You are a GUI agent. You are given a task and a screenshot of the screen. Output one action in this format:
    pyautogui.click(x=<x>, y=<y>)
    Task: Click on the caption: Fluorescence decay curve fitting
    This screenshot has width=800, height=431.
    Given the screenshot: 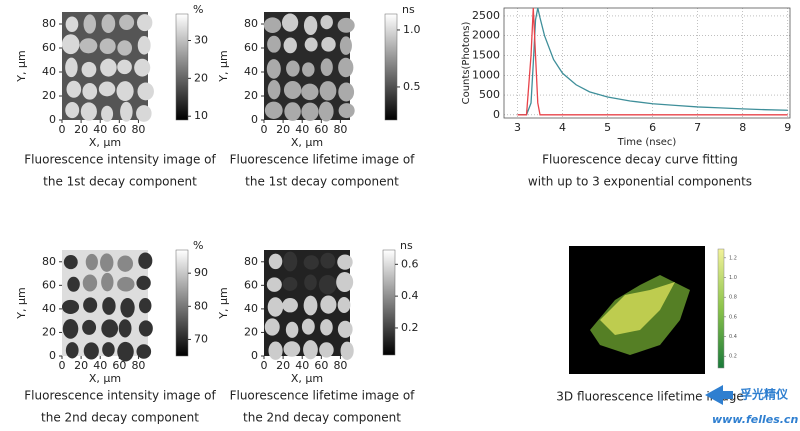 What is the action you would take?
    pyautogui.click(x=640, y=160)
    